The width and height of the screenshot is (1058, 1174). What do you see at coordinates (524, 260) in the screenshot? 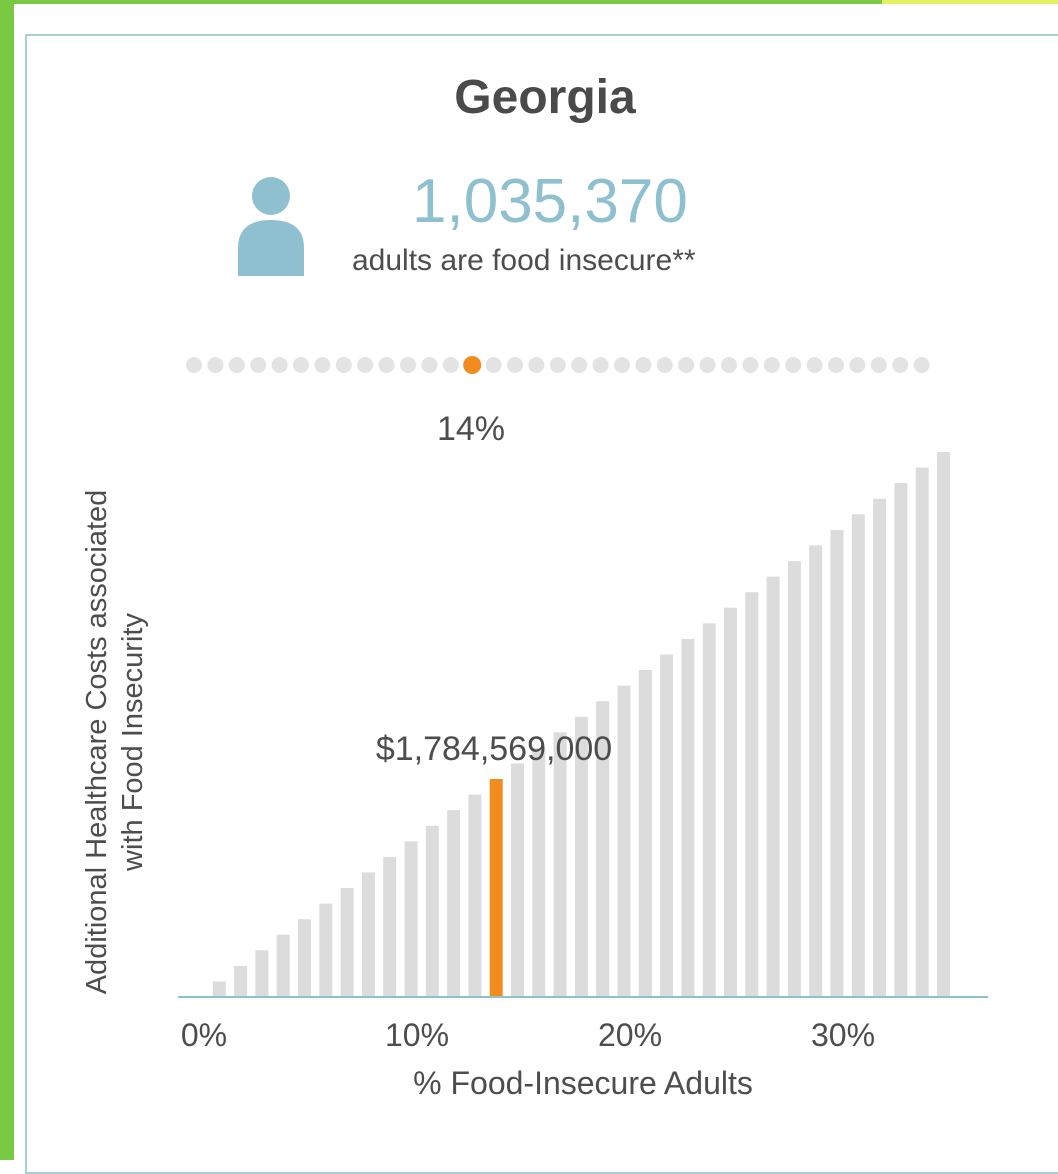
I see `count-caption: adults are food insecure**` at bounding box center [524, 260].